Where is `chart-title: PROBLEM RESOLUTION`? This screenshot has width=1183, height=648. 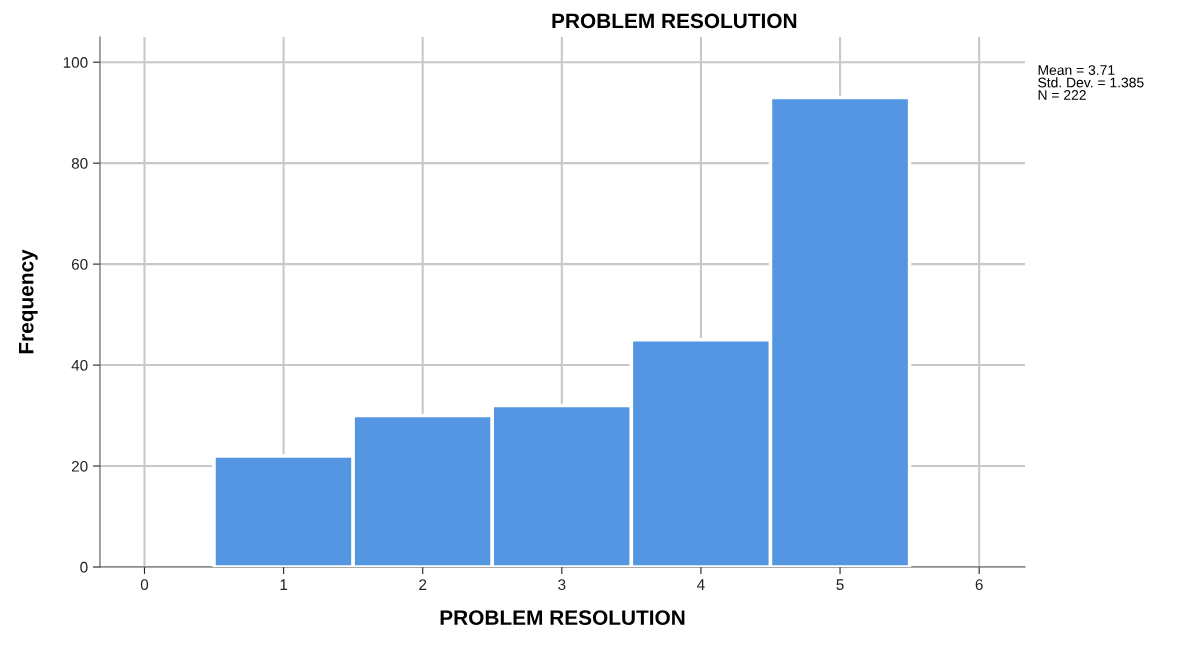 chart-title: PROBLEM RESOLUTION is located at coordinates (674, 21).